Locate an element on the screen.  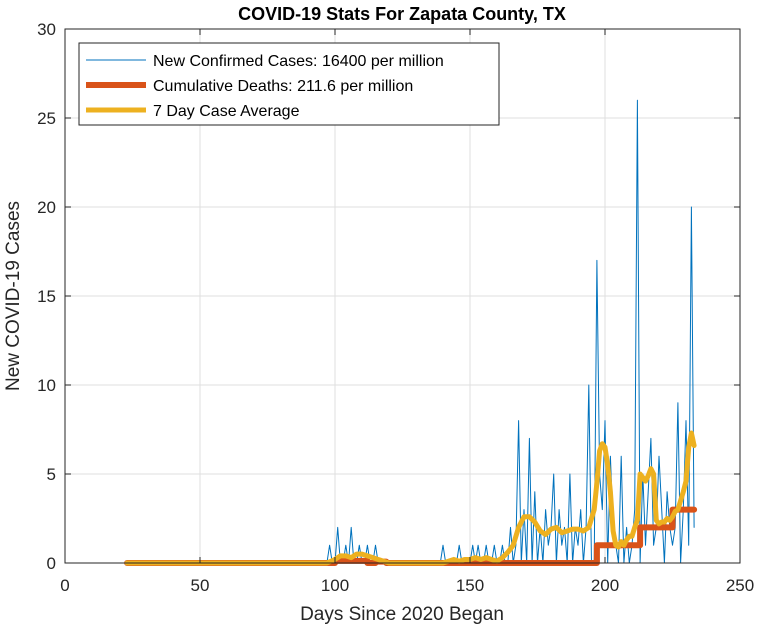
x-tick-label: 50 is located at coordinates (200, 585).